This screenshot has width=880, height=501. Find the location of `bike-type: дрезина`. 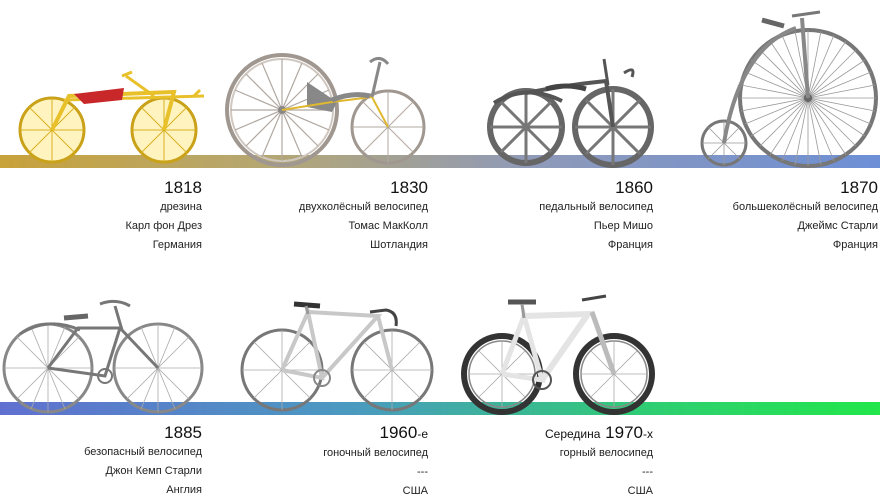

bike-type: дрезина is located at coordinates (181, 207).